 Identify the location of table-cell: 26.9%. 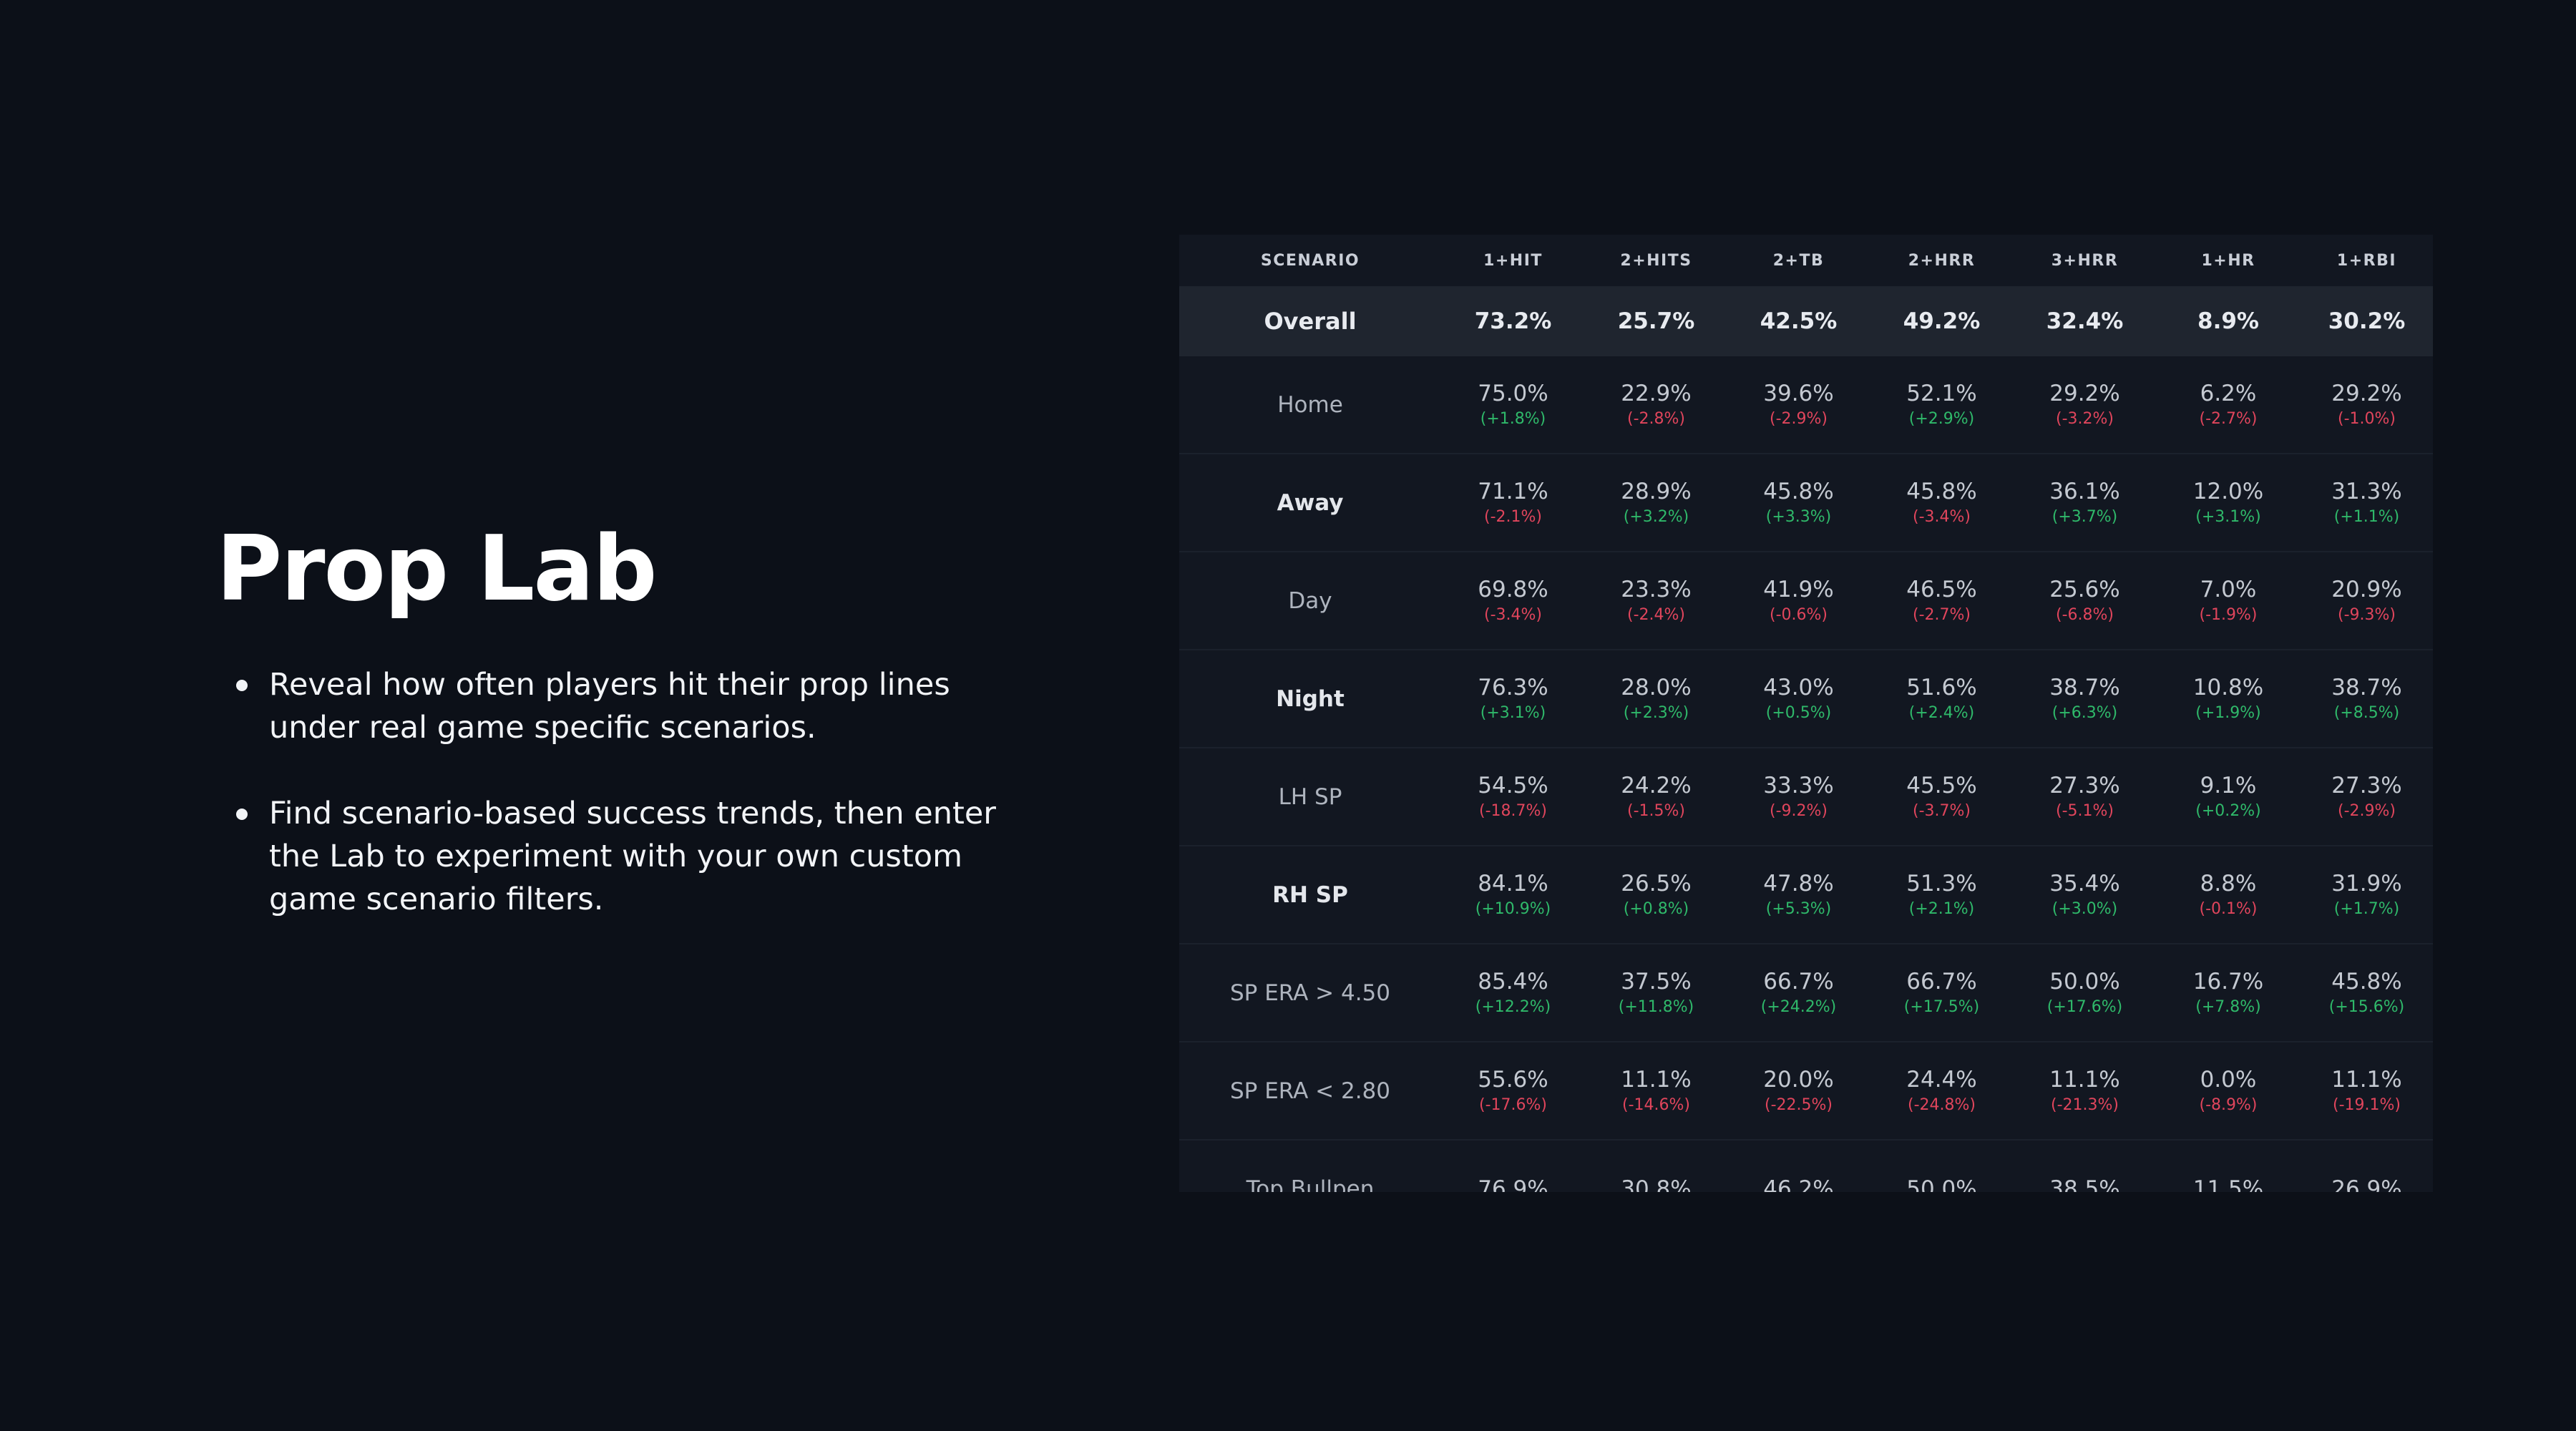
(2367, 1184).